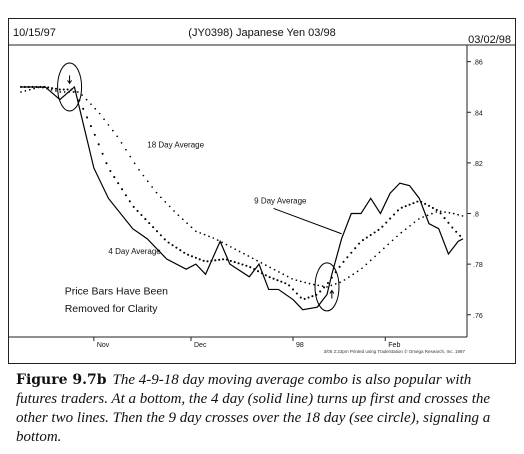 The width and height of the screenshot is (524, 454). I want to click on x-tick-label: Feb, so click(394, 345).